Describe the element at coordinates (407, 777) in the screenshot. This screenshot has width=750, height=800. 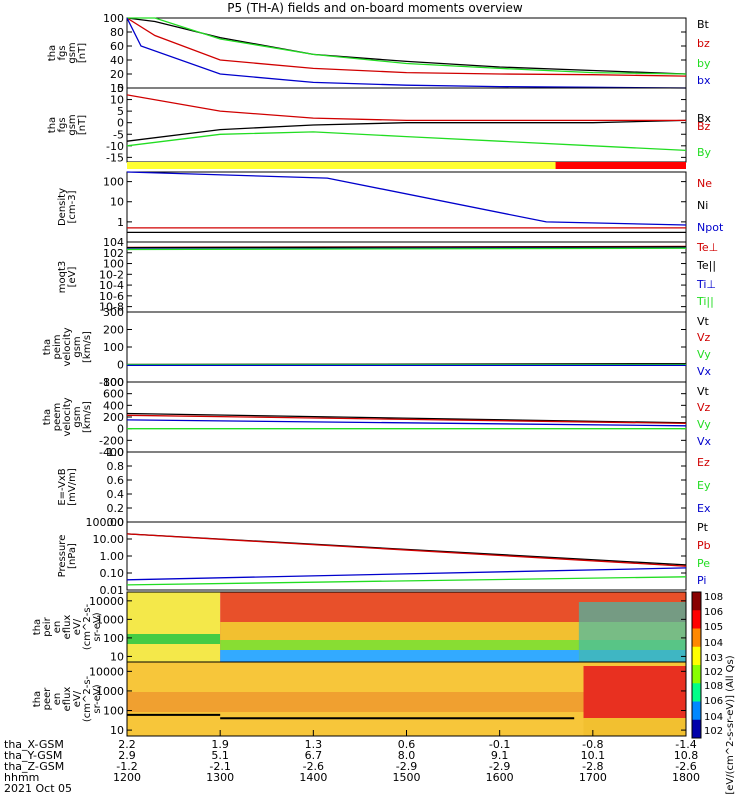
I see `x-row-value: 1500` at that location.